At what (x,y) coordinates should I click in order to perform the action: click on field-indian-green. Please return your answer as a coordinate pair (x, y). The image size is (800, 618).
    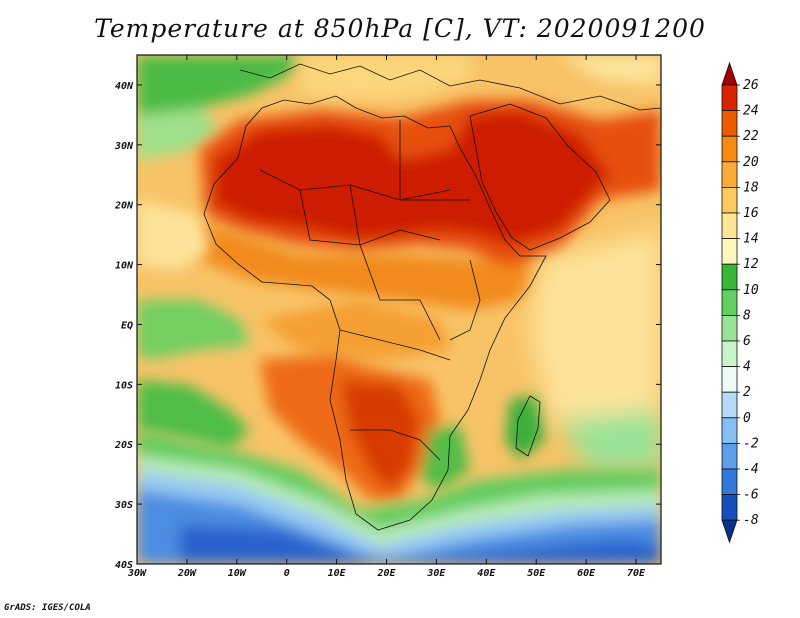
    Looking at the image, I should click on (610, 440).